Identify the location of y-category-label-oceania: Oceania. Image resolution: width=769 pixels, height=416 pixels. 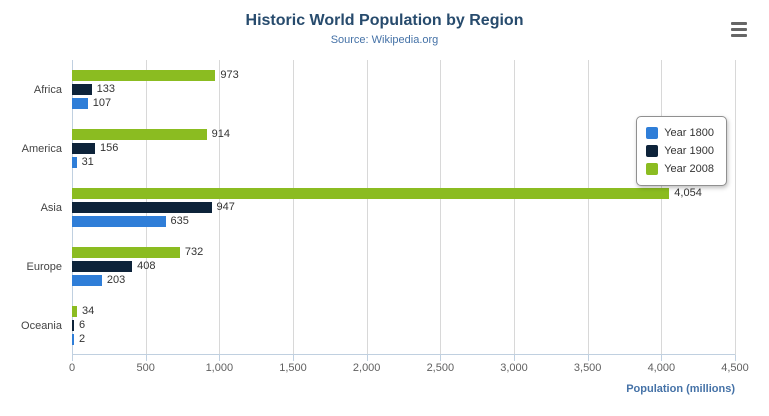
(41, 325).